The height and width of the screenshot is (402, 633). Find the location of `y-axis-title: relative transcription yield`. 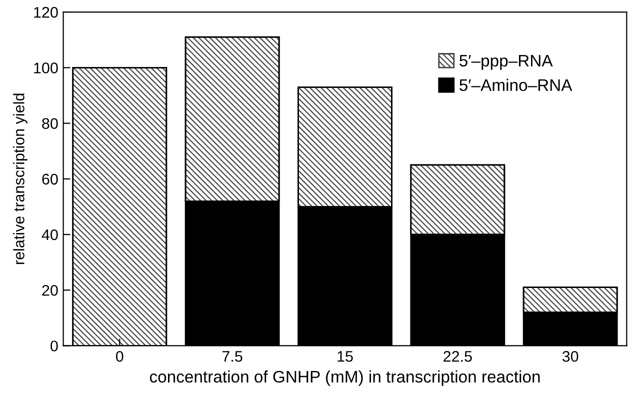

y-axis-title: relative transcription yield is located at coordinates (20, 179).